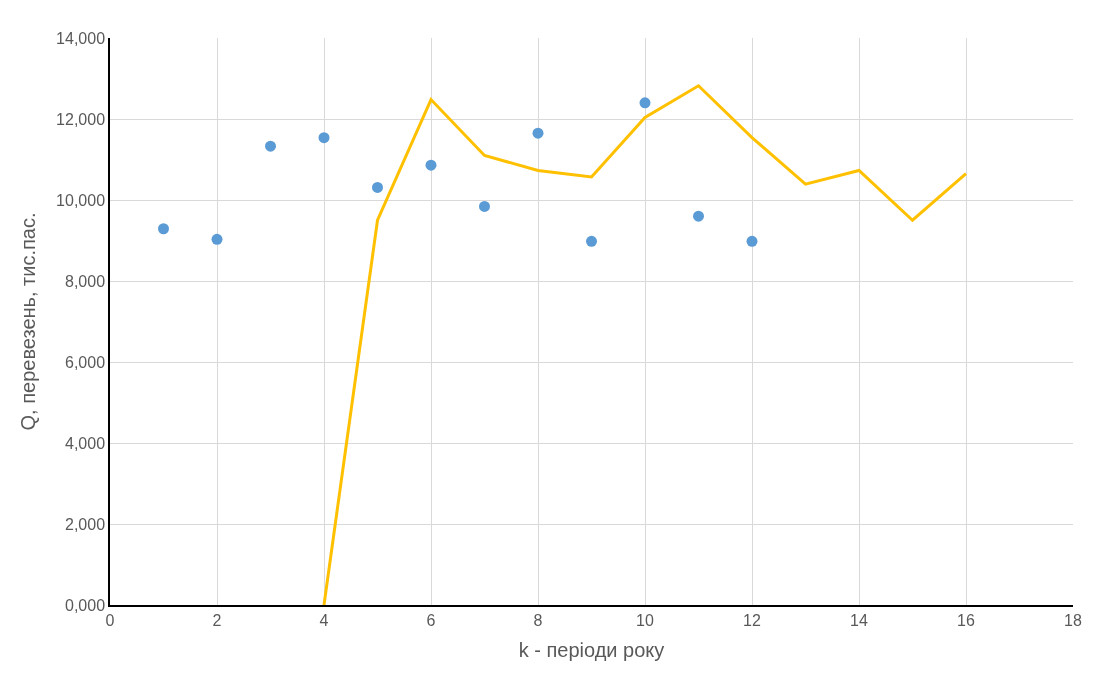  What do you see at coordinates (645, 620) in the screenshot?
I see `x-tick-label: 10` at bounding box center [645, 620].